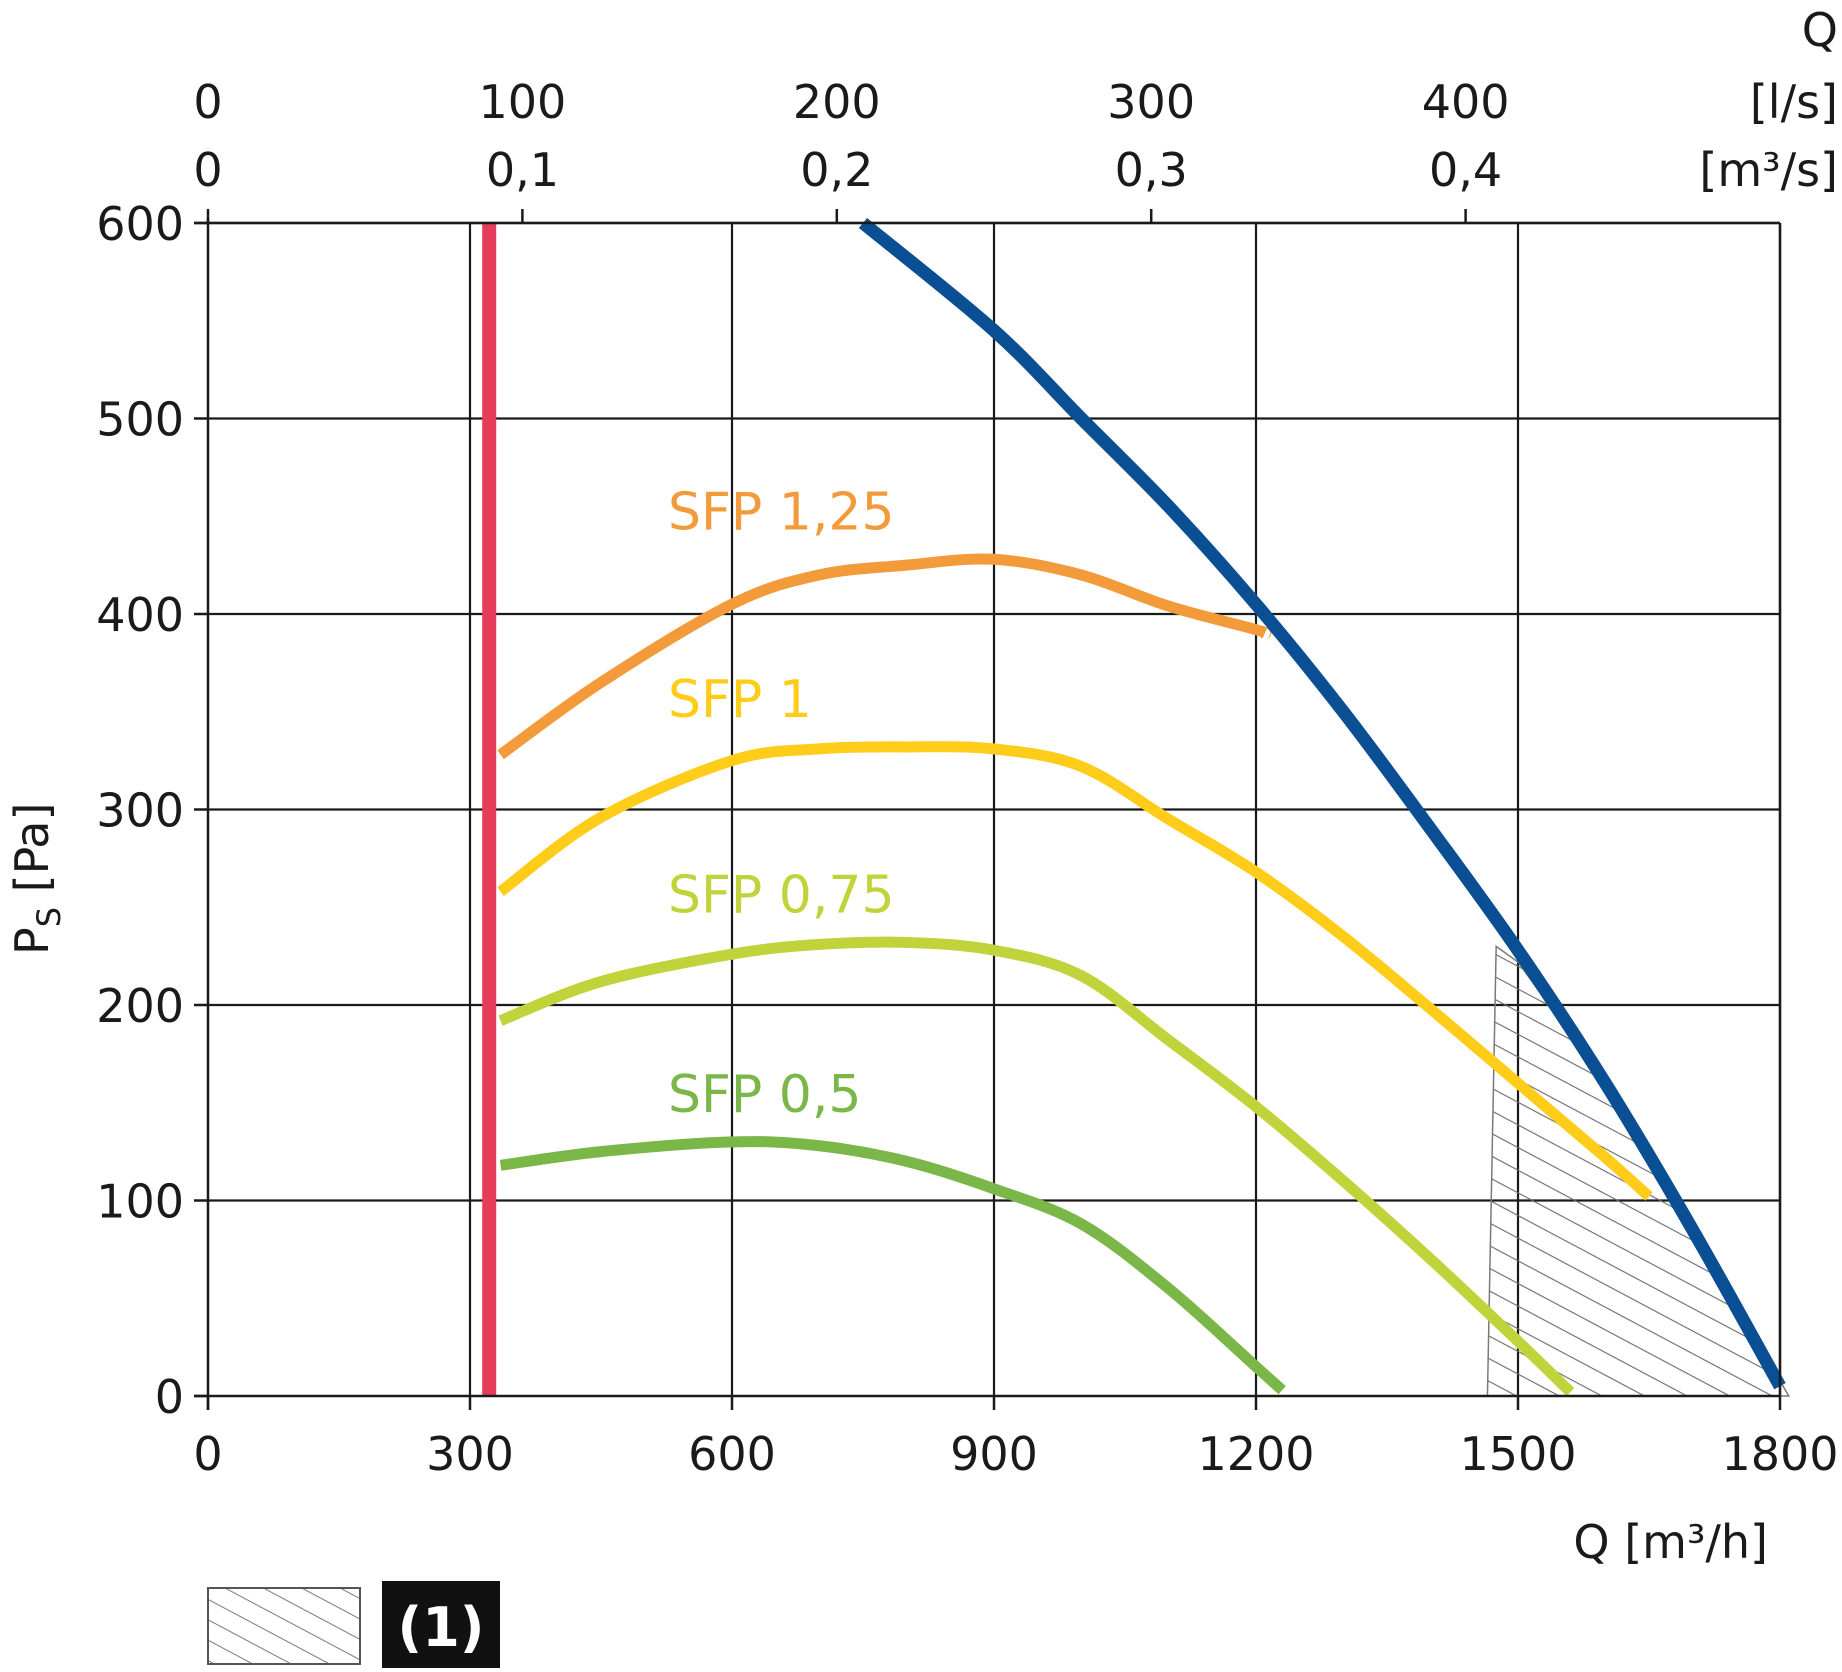  I want to click on top-ls-label: 0, so click(207, 102).